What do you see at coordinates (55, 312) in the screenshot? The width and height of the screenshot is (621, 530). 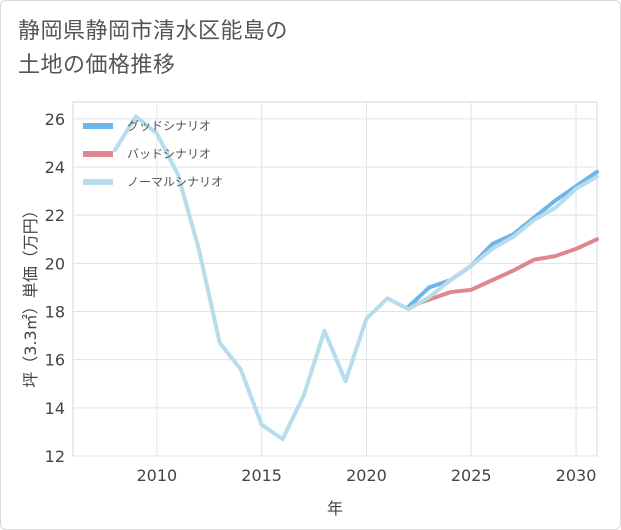 I see `y-tick-label: 18` at bounding box center [55, 312].